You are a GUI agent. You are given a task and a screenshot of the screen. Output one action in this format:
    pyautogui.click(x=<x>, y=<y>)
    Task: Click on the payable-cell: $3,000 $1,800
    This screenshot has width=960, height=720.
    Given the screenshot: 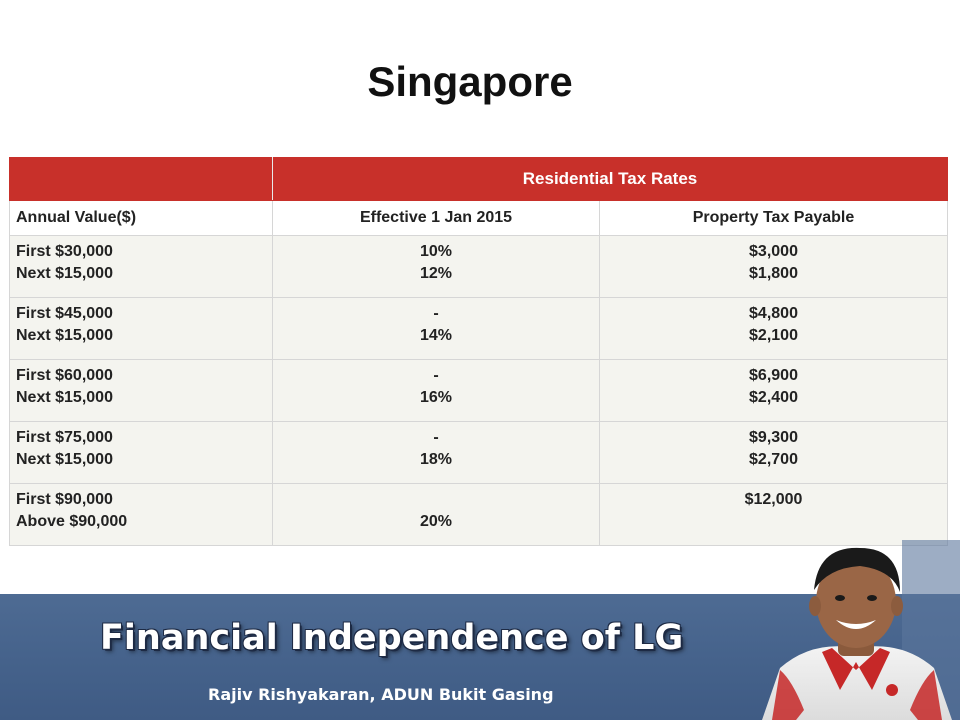 What is the action you would take?
    pyautogui.click(x=773, y=266)
    